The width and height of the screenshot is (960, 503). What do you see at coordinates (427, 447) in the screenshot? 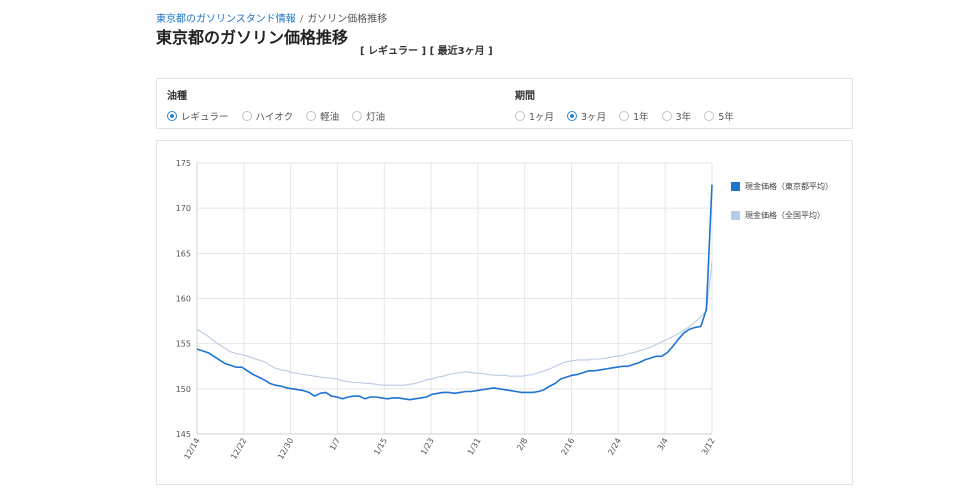
I see `x-tick-label: 1/23` at bounding box center [427, 447].